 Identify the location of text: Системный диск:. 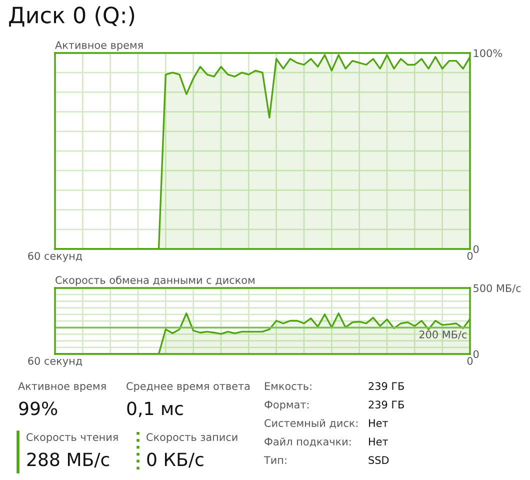
(311, 423).